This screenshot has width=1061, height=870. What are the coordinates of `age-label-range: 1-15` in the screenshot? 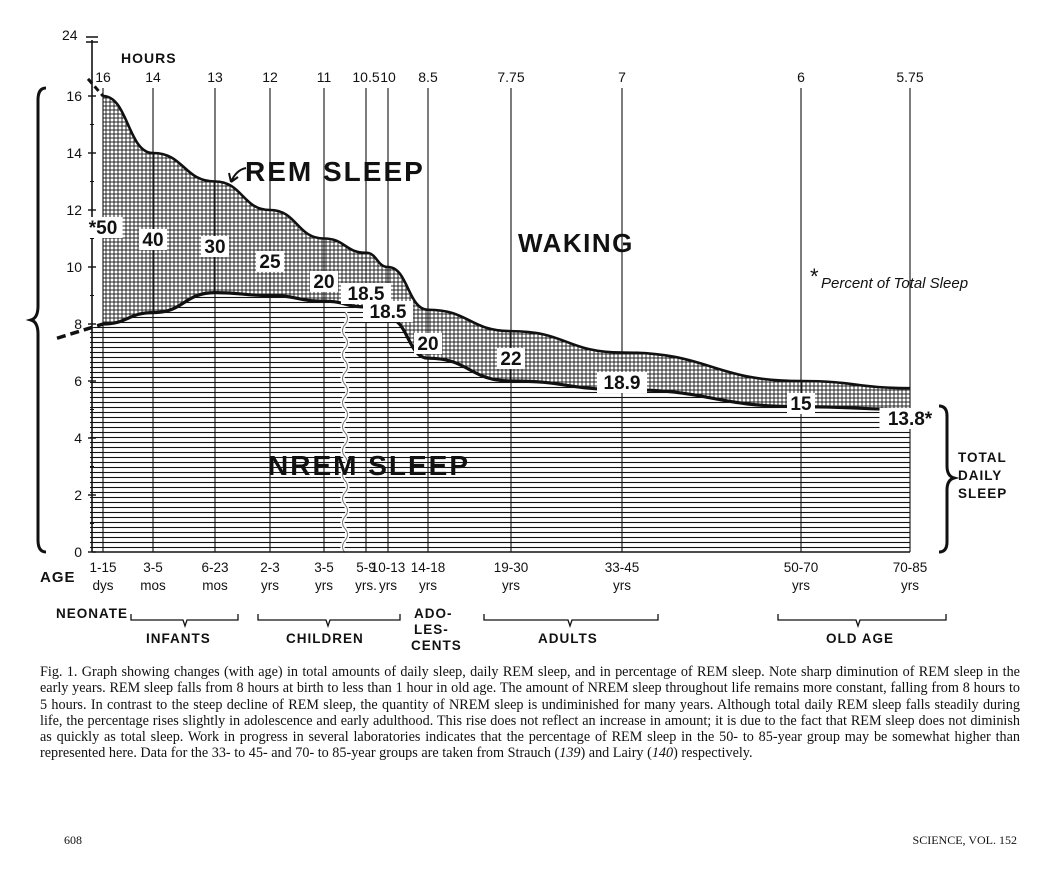 It's located at (102, 567).